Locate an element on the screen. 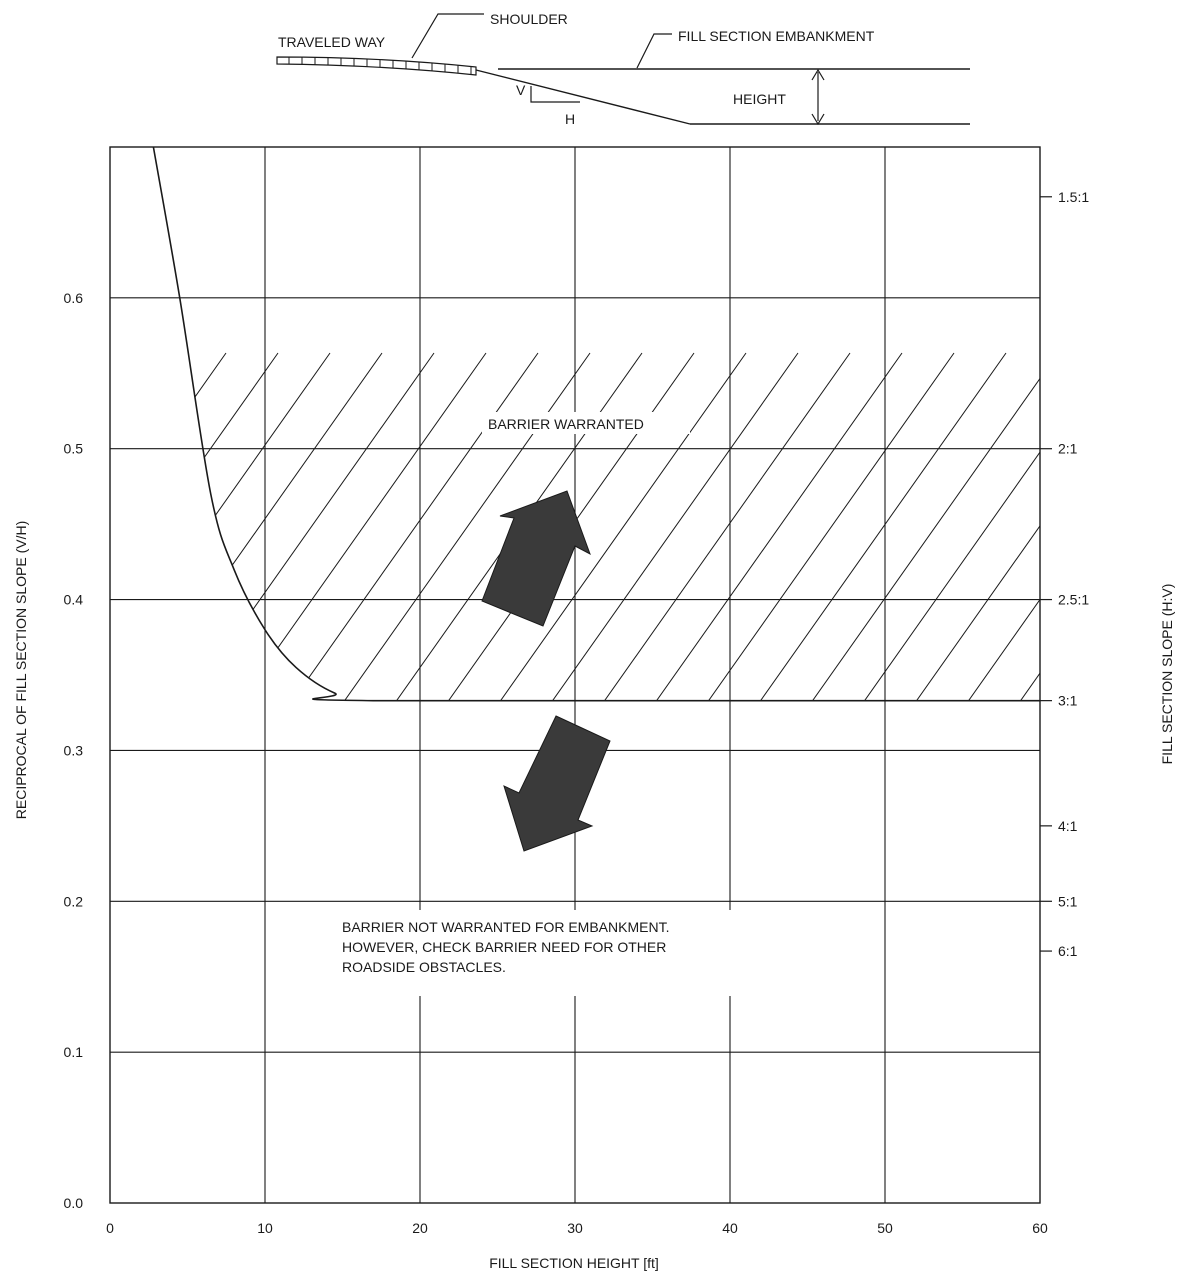 The height and width of the screenshot is (1281, 1188). not-warranted-label-bg is located at coordinates (548, 953).